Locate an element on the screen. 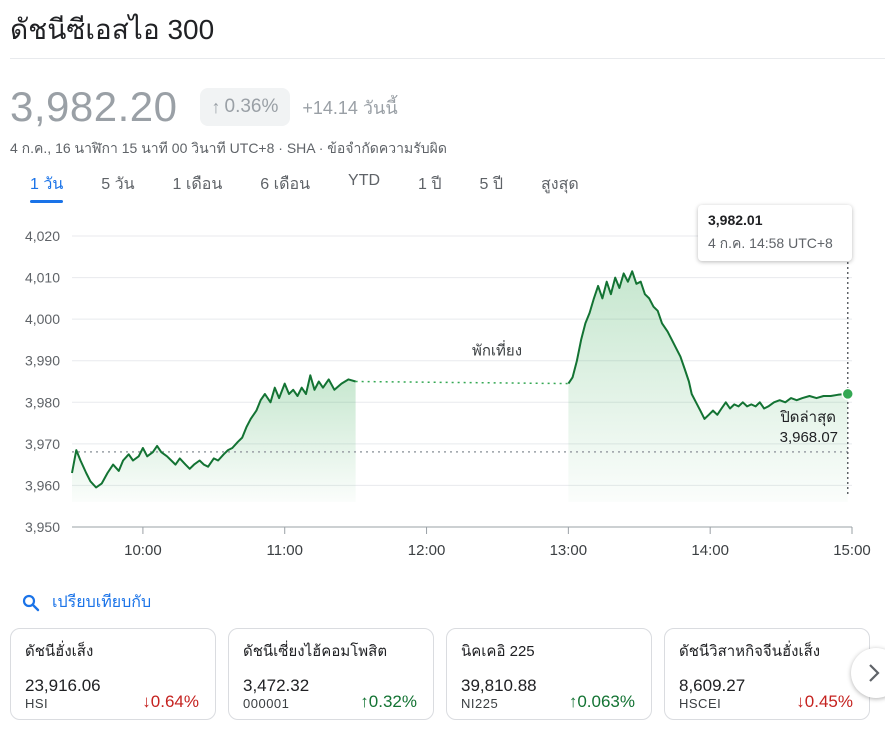  y-tick-label: 3,980 is located at coordinates (42, 402).